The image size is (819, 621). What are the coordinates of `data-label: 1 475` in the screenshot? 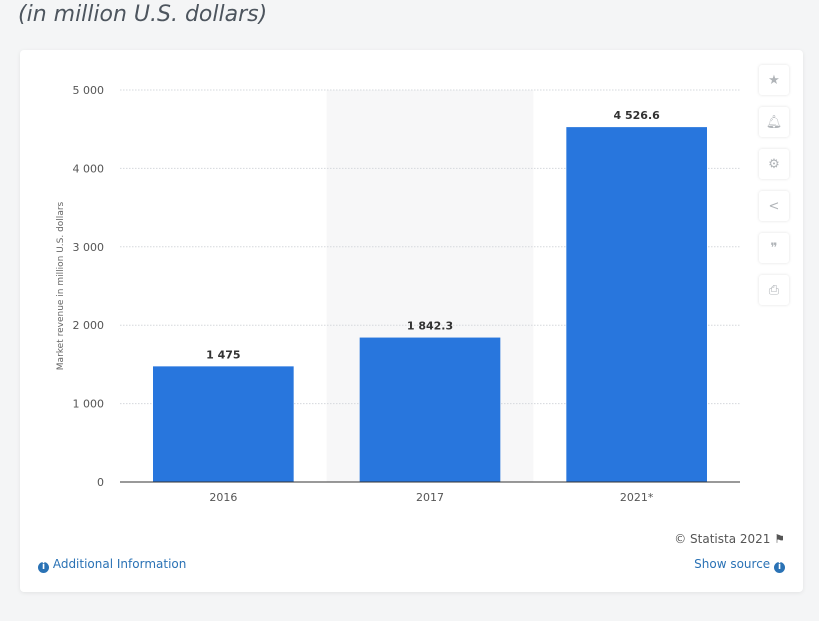 It's located at (223, 354).